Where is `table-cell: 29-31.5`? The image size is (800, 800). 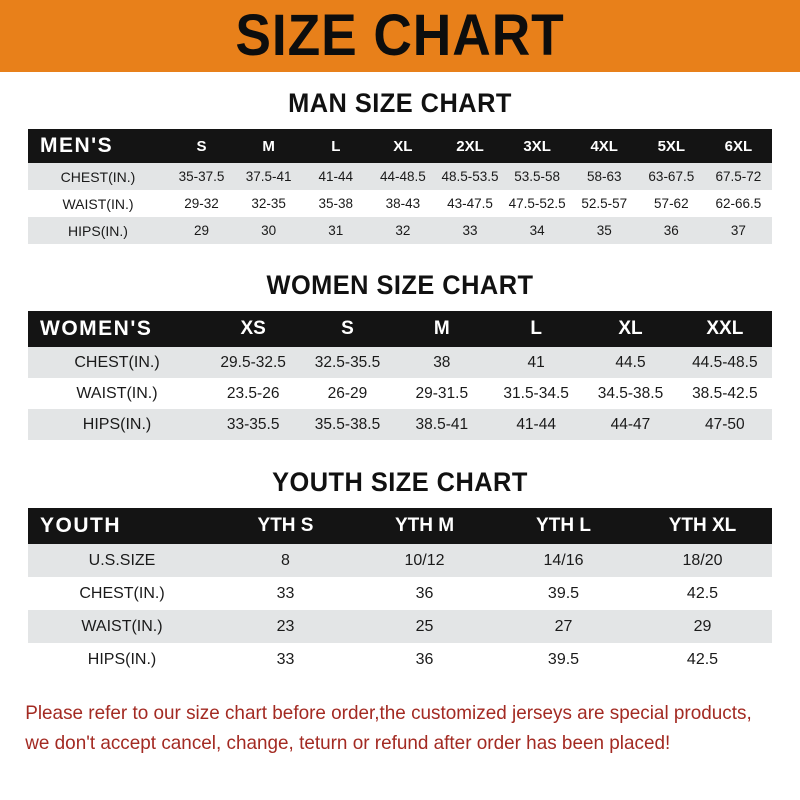 table-cell: 29-31.5 is located at coordinates (441, 393).